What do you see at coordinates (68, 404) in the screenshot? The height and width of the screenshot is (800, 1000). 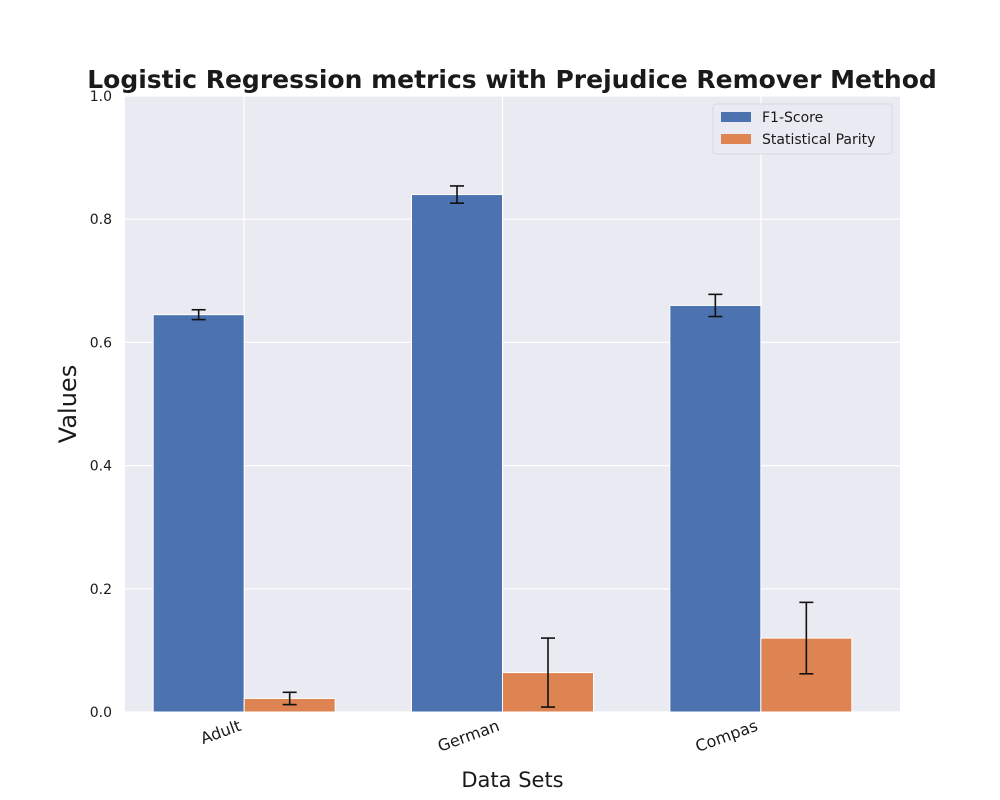 I see `y-axis-label: Values` at bounding box center [68, 404].